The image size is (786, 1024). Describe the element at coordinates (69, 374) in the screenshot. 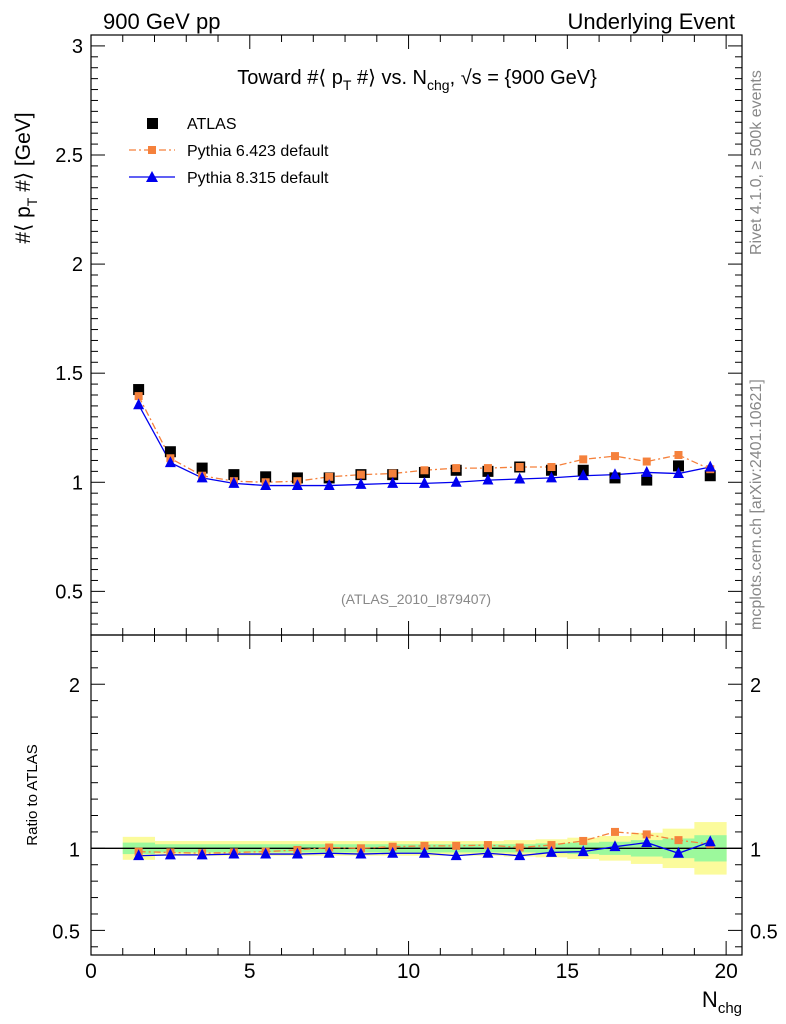

I see `y-tick-label: 1.5` at that location.